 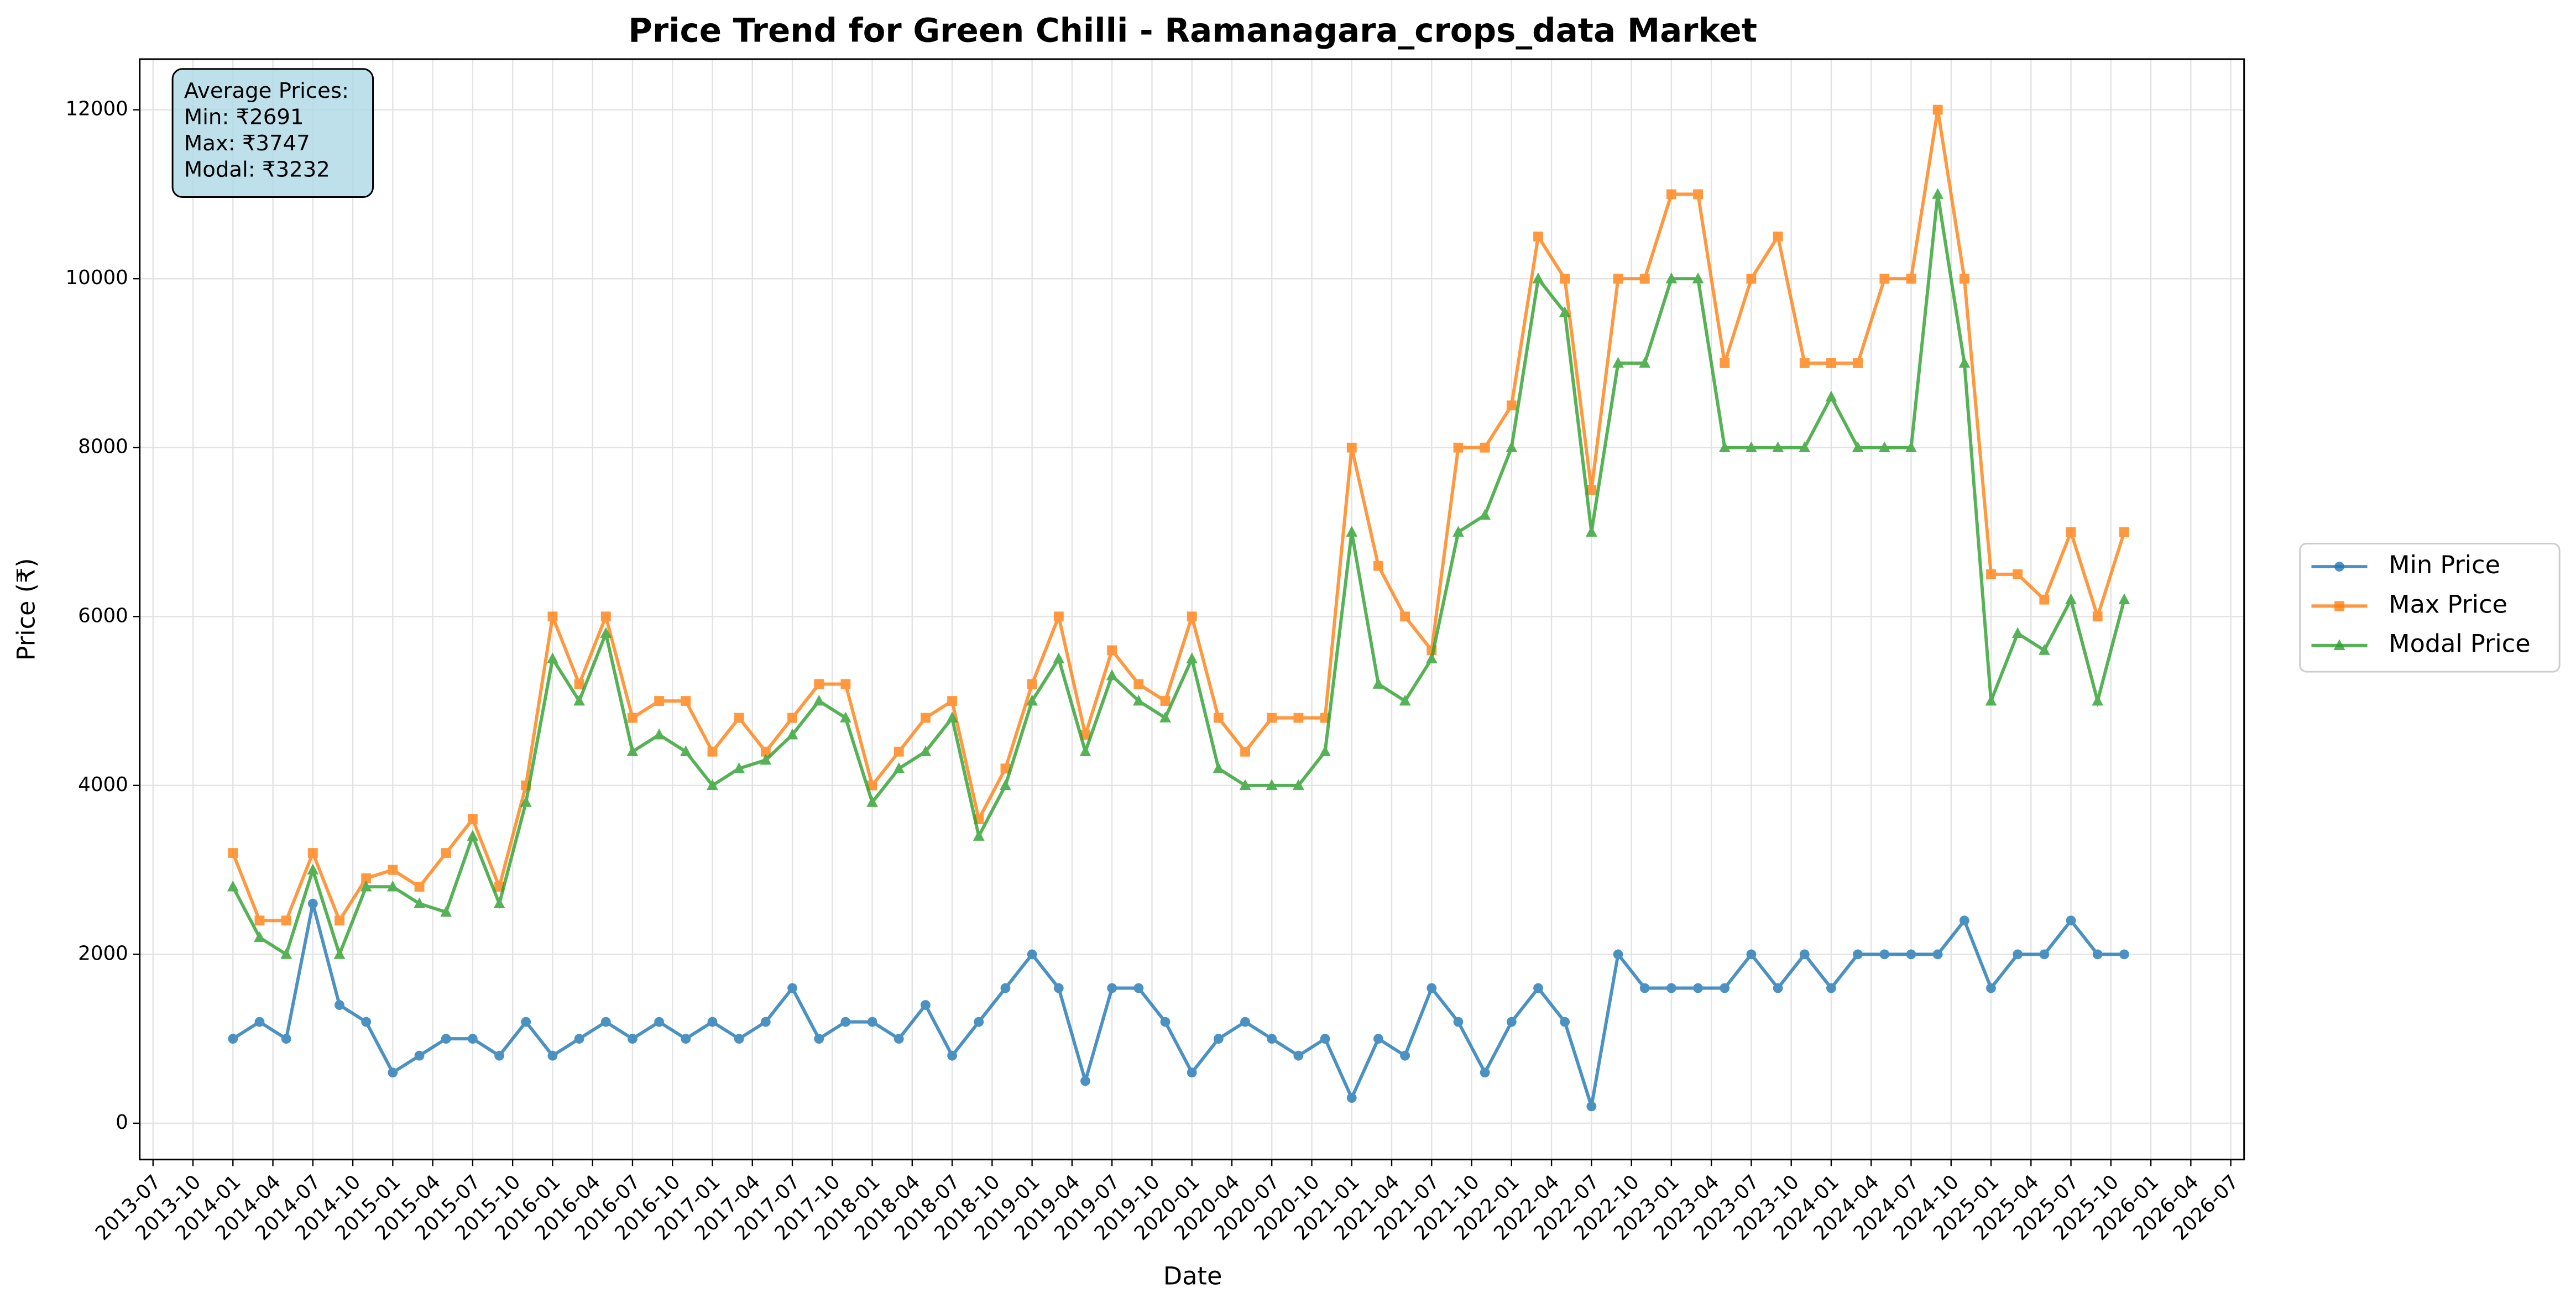 I want to click on annotation-box, so click(x=272, y=133).